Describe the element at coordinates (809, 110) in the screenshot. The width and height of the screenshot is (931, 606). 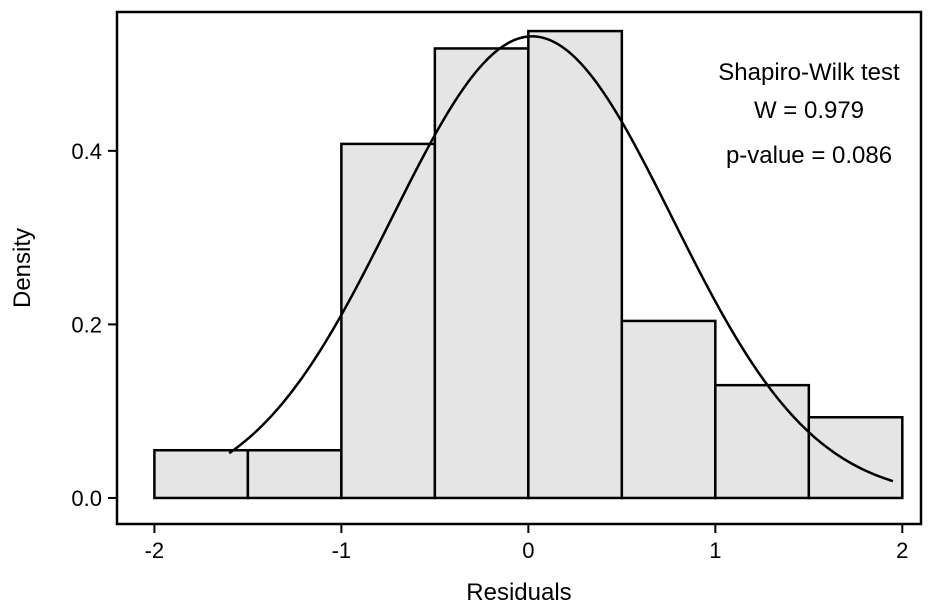
I see `annotation-w-statistic: W = 0.979` at that location.